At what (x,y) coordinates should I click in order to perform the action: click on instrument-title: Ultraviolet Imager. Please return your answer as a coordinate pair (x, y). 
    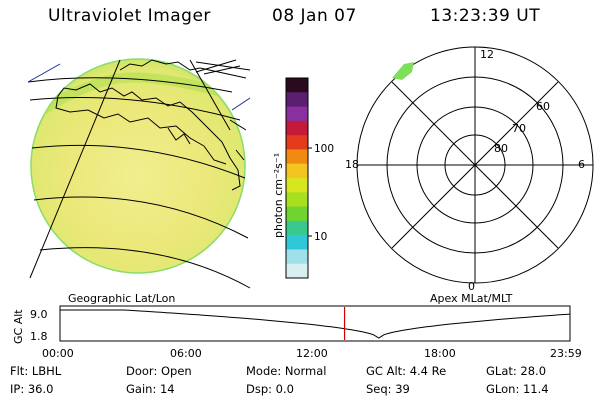
    Looking at the image, I should click on (129, 16).